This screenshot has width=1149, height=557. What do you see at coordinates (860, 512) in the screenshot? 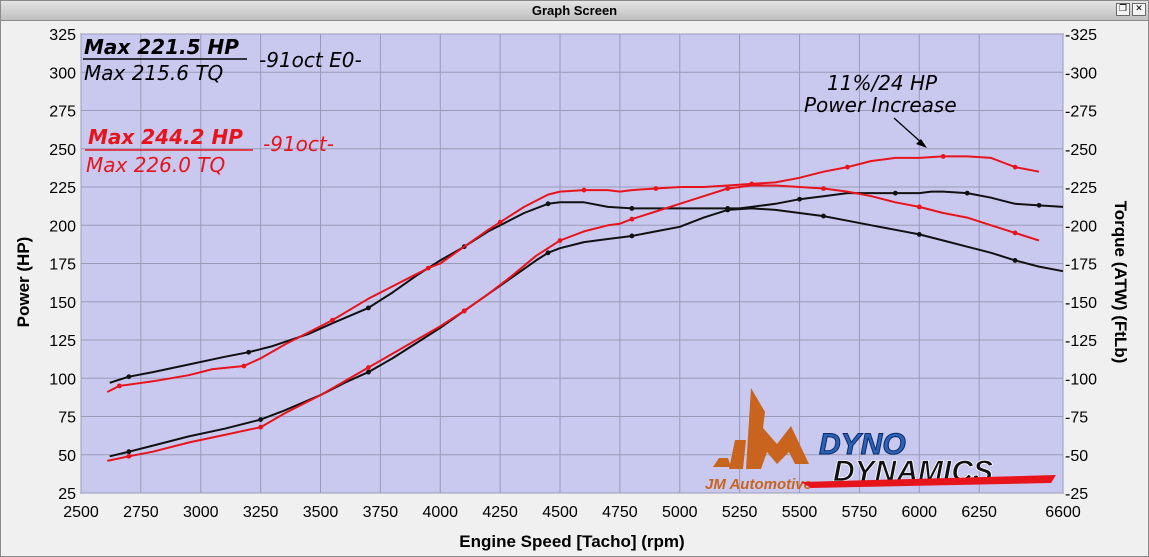
I see `x-tick-label: 5750` at bounding box center [860, 512].